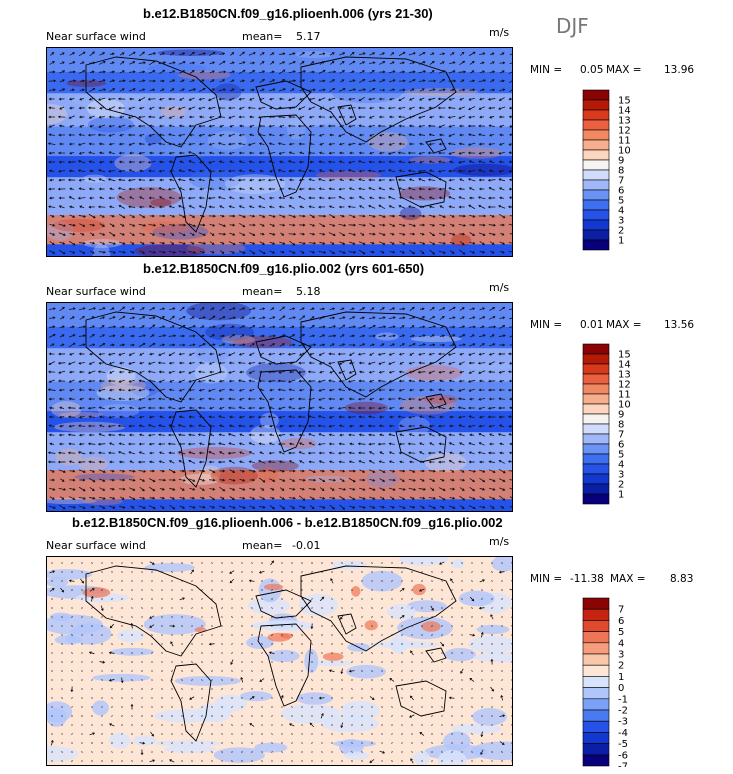 This screenshot has height=774, width=733. What do you see at coordinates (628, 579) in the screenshot?
I see `panel-3-max-label: MAX =` at bounding box center [628, 579].